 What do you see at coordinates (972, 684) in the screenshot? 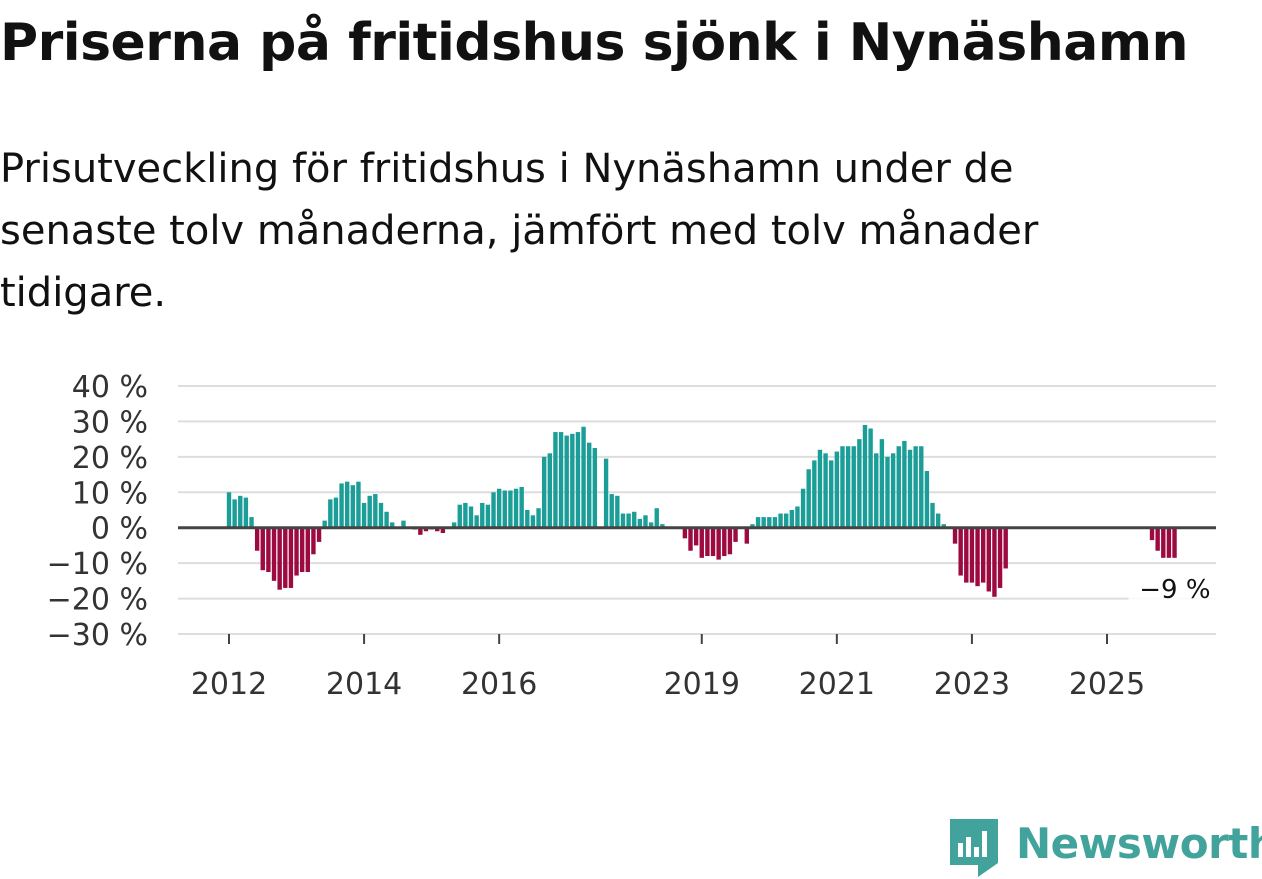
I see `x-tick-label: 2023` at bounding box center [972, 684].